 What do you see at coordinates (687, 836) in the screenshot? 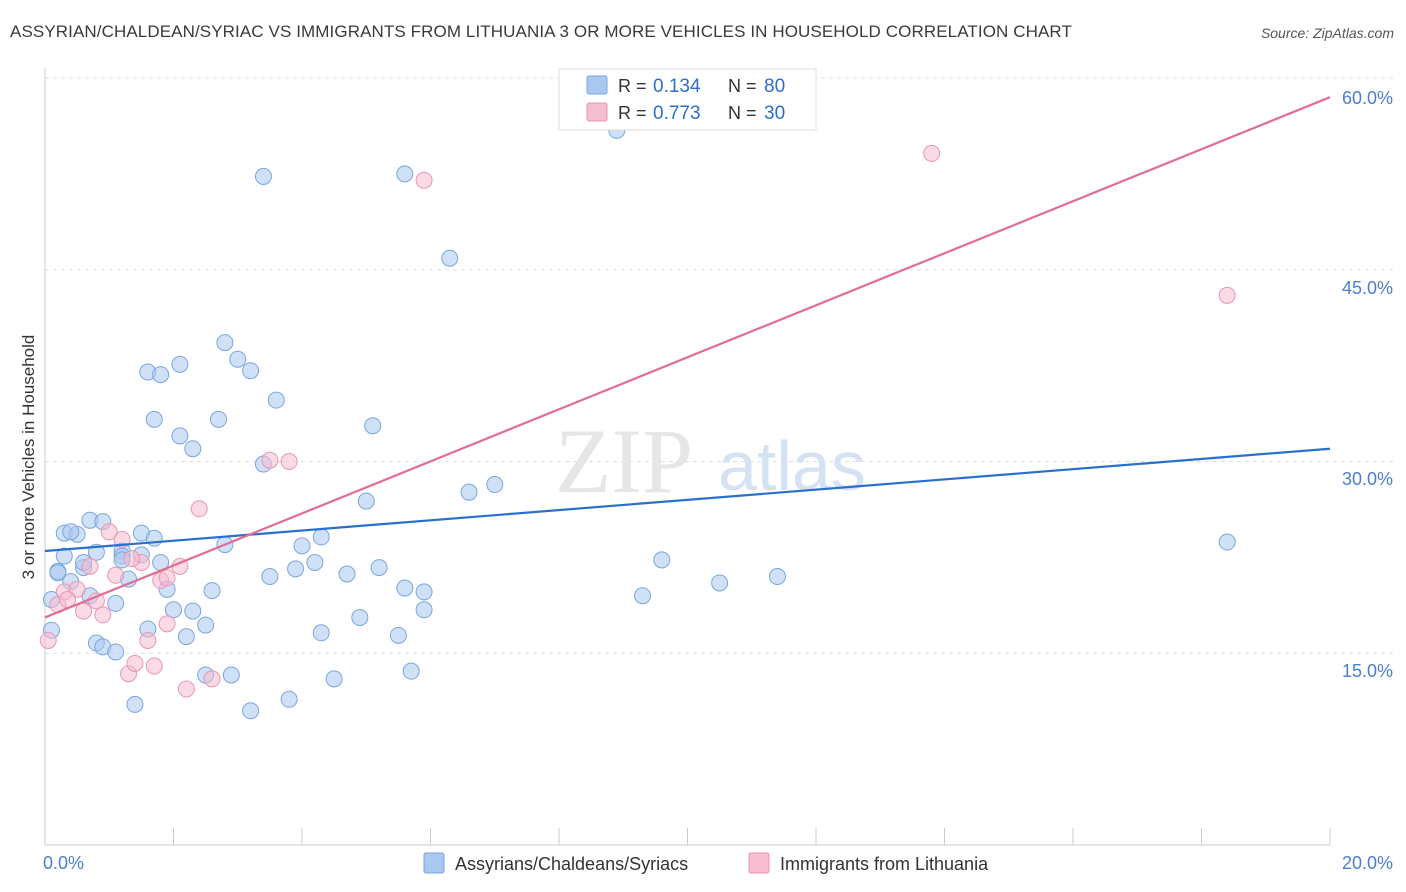
I see `x-ticks` at bounding box center [687, 836].